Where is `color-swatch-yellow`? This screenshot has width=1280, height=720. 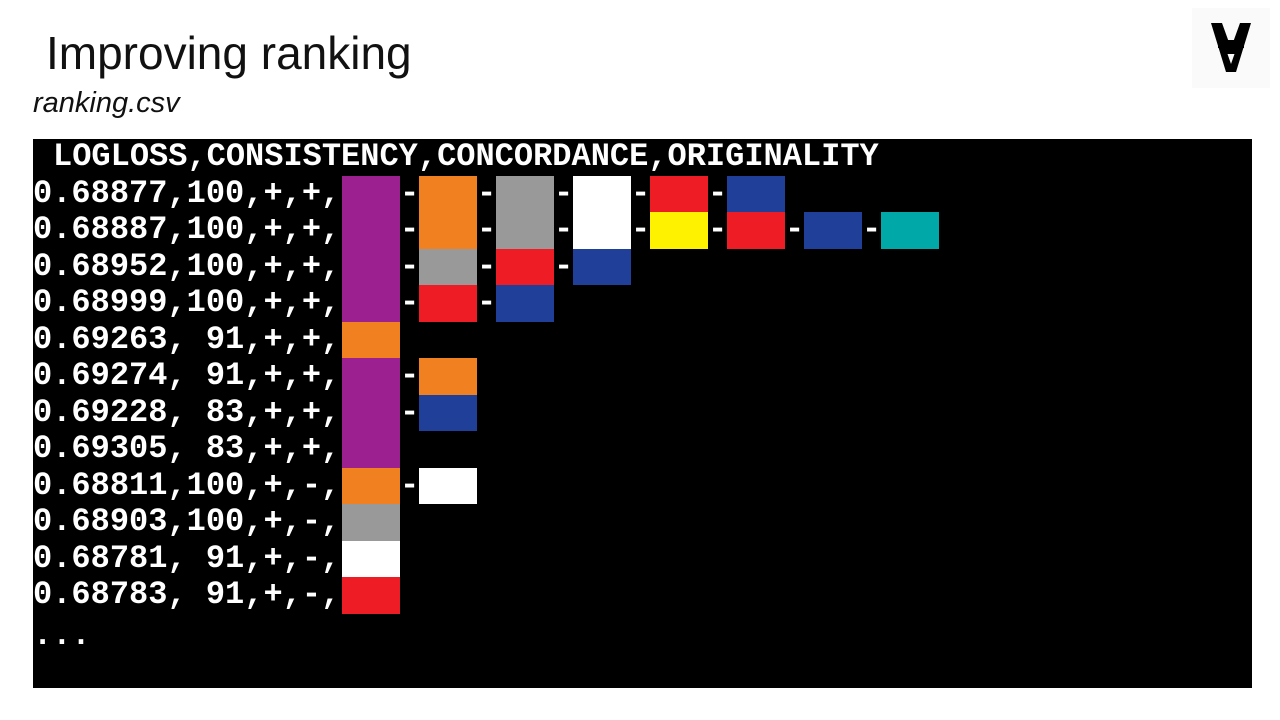
color-swatch-yellow is located at coordinates (679, 230).